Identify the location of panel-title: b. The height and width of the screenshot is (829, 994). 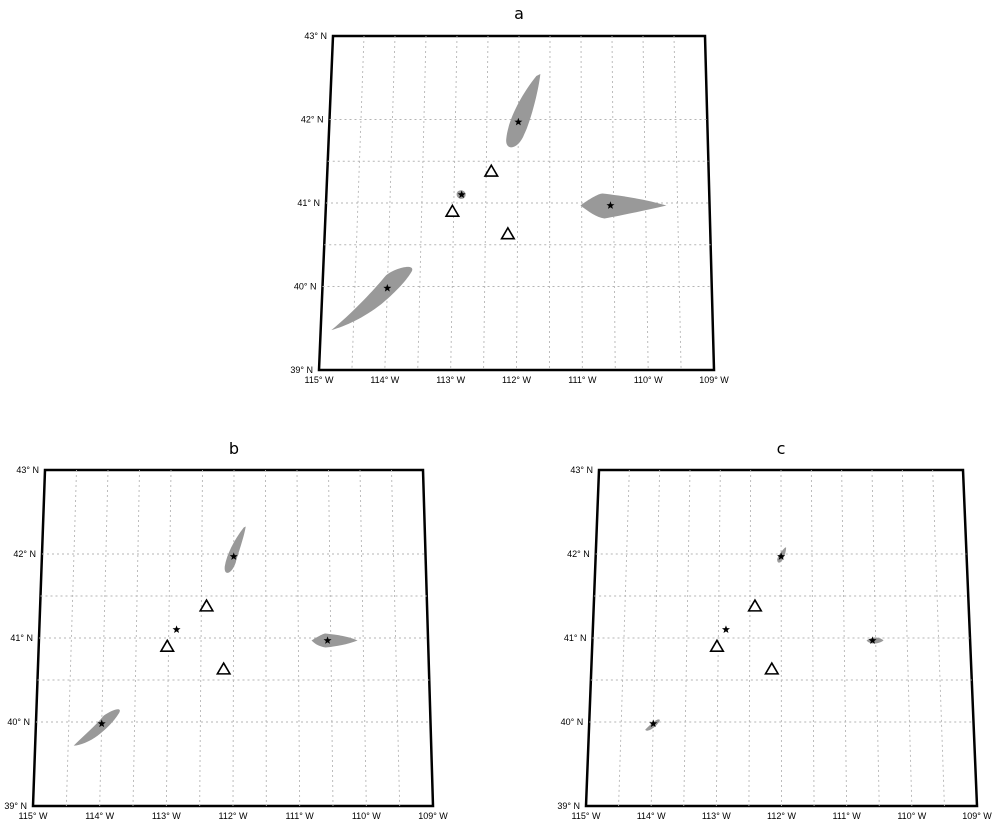
(234, 448).